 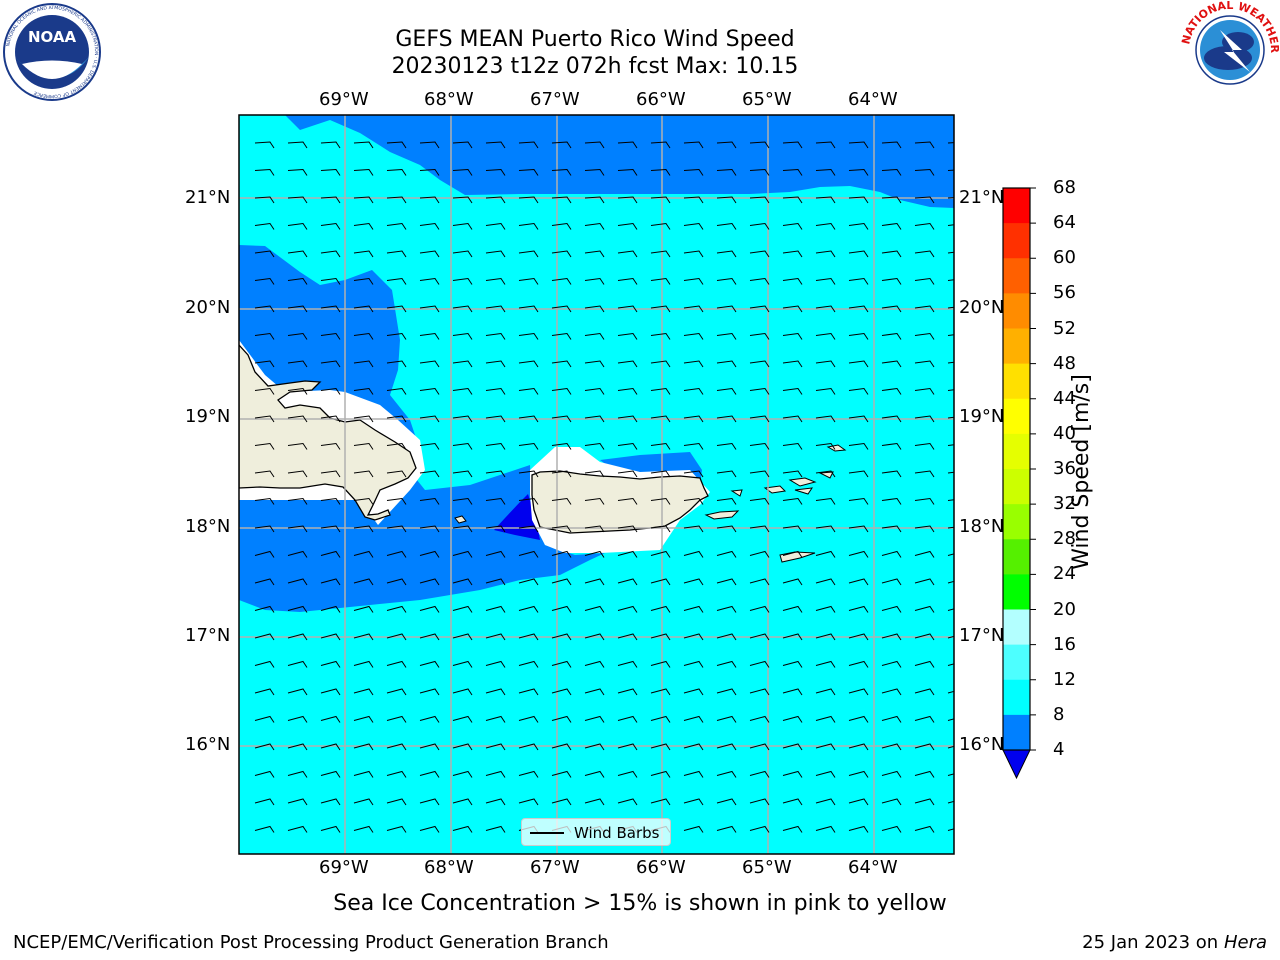 I want to click on virgin-islands, so click(x=722, y=515).